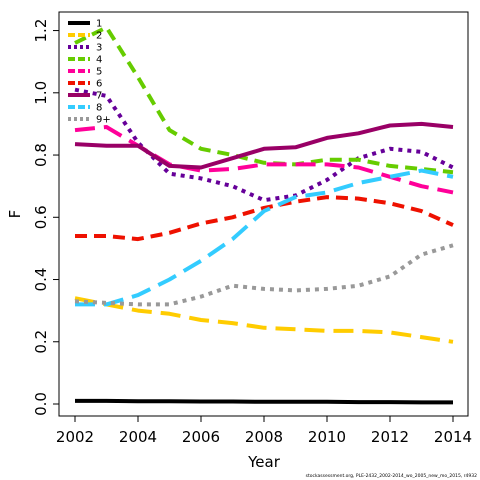 The width and height of the screenshot is (480, 480). I want to click on legend-label: 3, so click(99, 48).